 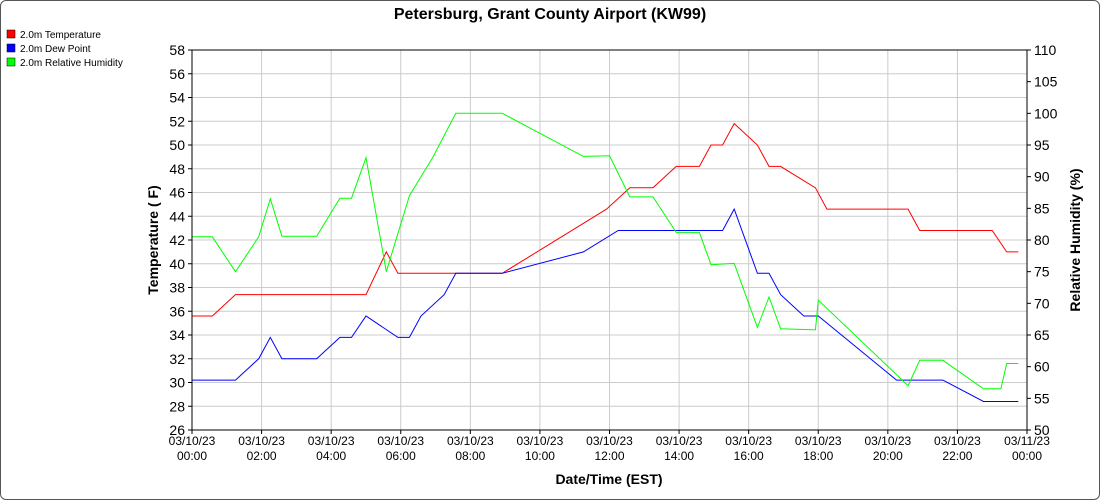 What do you see at coordinates (1042, 272) in the screenshot?
I see `y2-tick-label: 75` at bounding box center [1042, 272].